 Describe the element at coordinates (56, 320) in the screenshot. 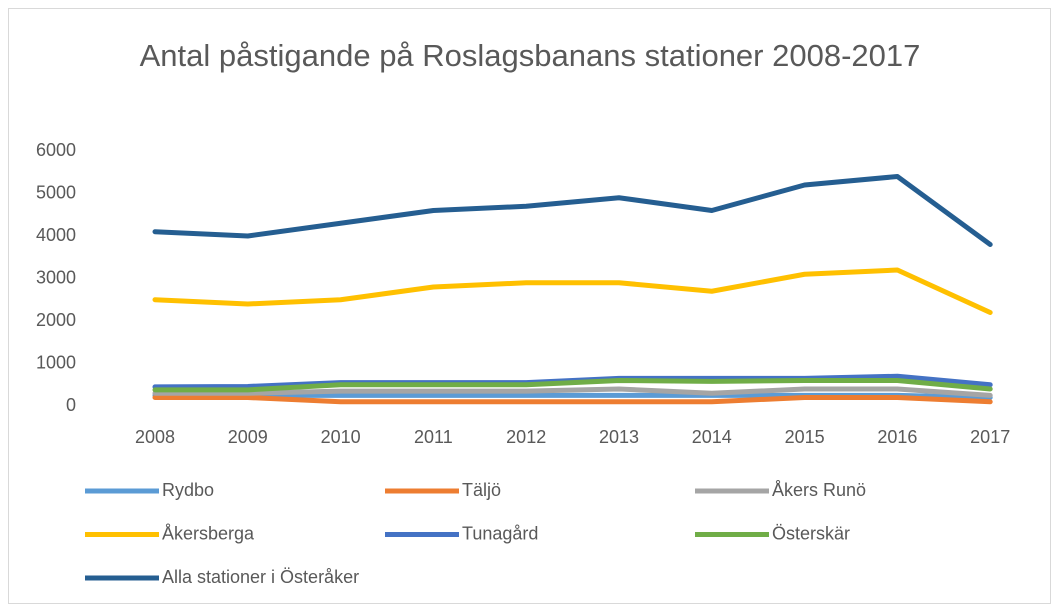

I see `y-tick-label: 2000` at that location.